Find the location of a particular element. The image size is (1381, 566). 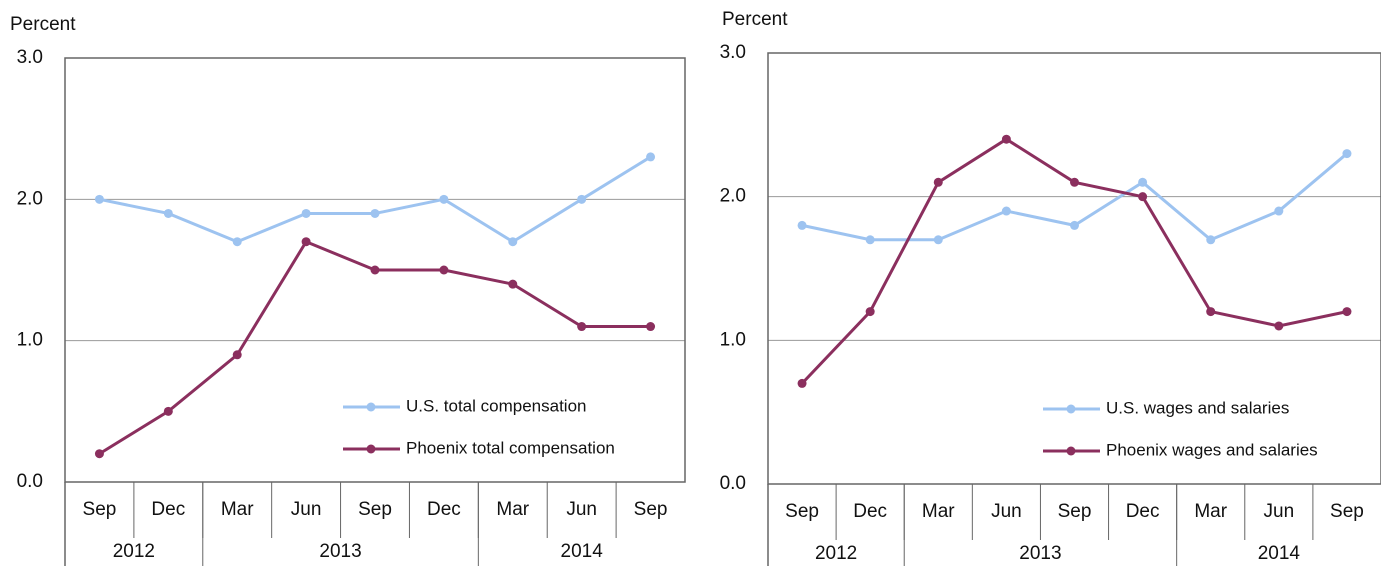

legend-label: U.S. wages and salaries is located at coordinates (1197, 407).